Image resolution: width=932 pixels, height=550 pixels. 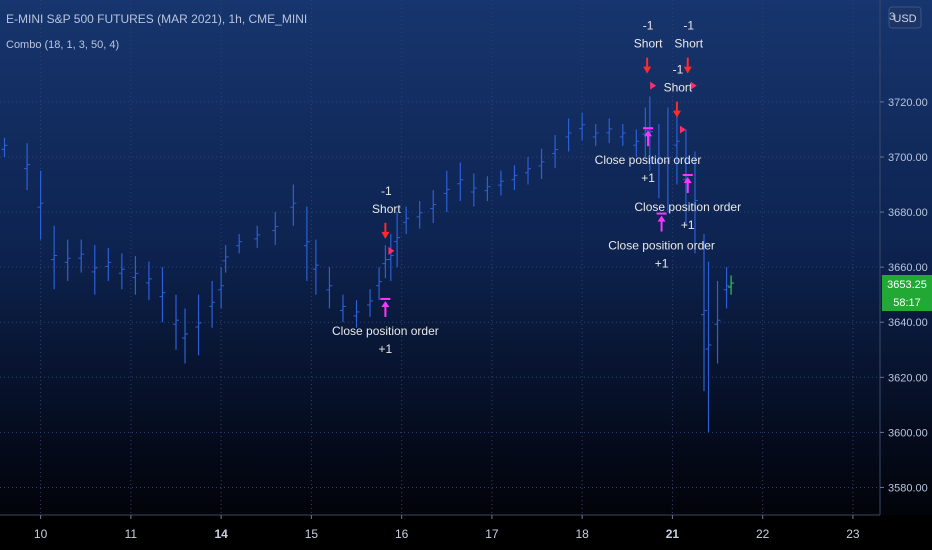 I want to click on x-tick-label: 22, so click(x=763, y=534).